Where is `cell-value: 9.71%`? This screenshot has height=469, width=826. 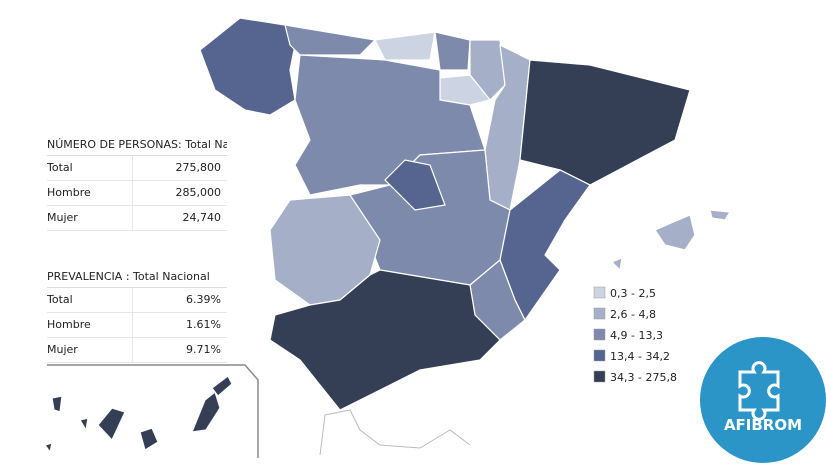 cell-value: 9.71% is located at coordinates (203, 349).